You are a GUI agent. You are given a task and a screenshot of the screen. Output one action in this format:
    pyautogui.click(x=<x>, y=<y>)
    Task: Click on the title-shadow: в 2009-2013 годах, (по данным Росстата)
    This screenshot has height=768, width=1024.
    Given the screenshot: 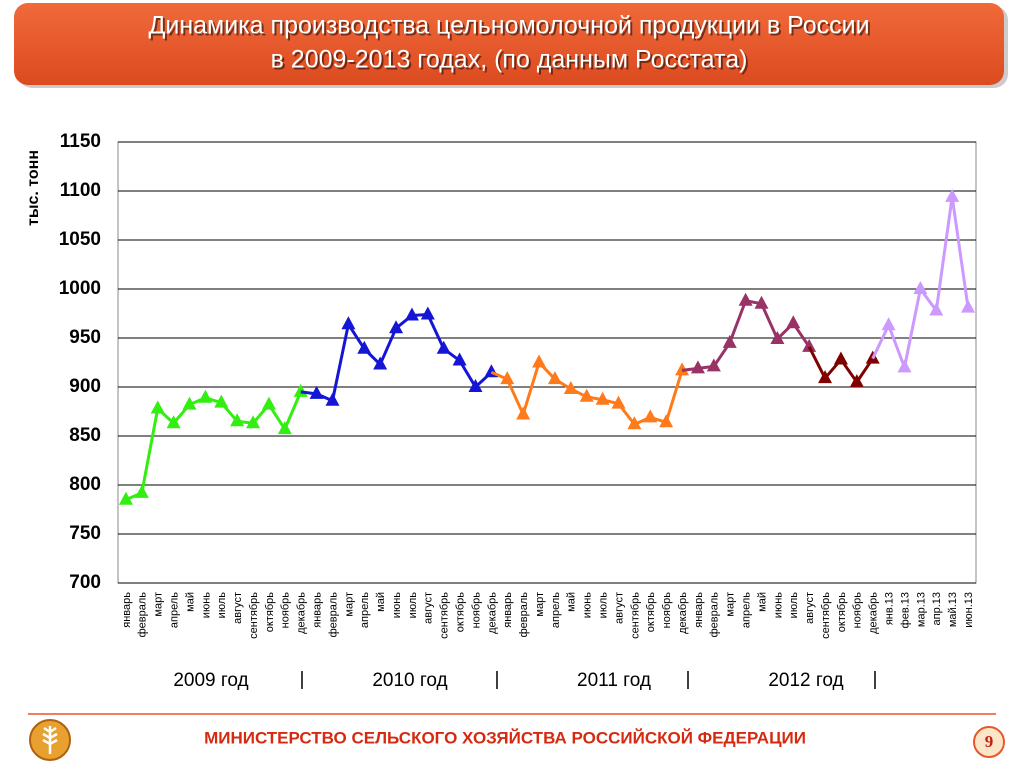 What is the action you would take?
    pyautogui.click(x=511, y=62)
    